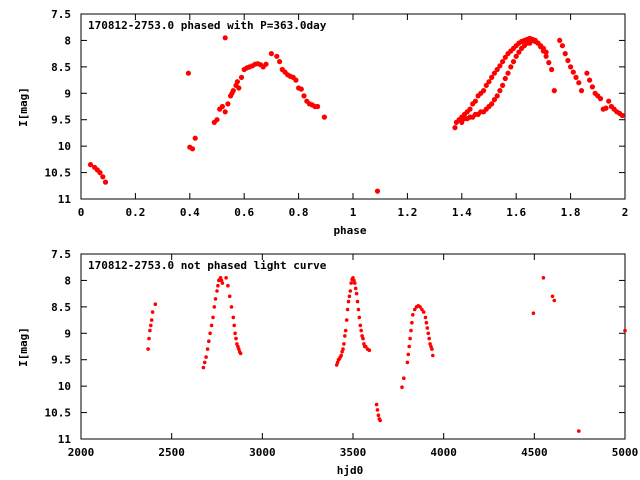 The height and width of the screenshot is (480, 640). Describe the element at coordinates (190, 212) in the screenshot. I see `plot-phased-xtick-label: 0.4` at that location.